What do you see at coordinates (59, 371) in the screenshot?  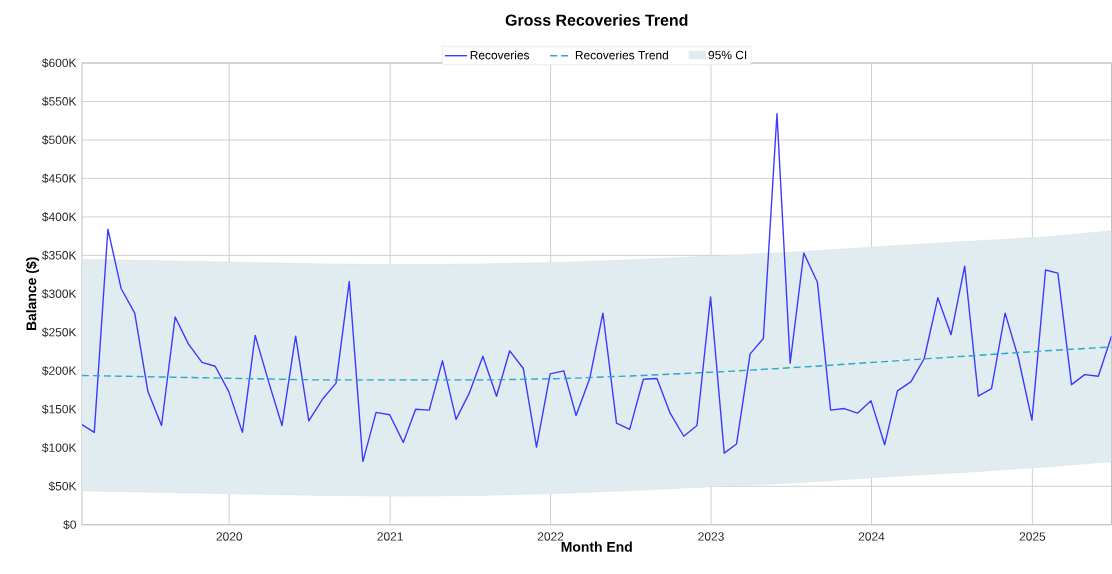 I see `y-tick-label: $200K` at bounding box center [59, 371].